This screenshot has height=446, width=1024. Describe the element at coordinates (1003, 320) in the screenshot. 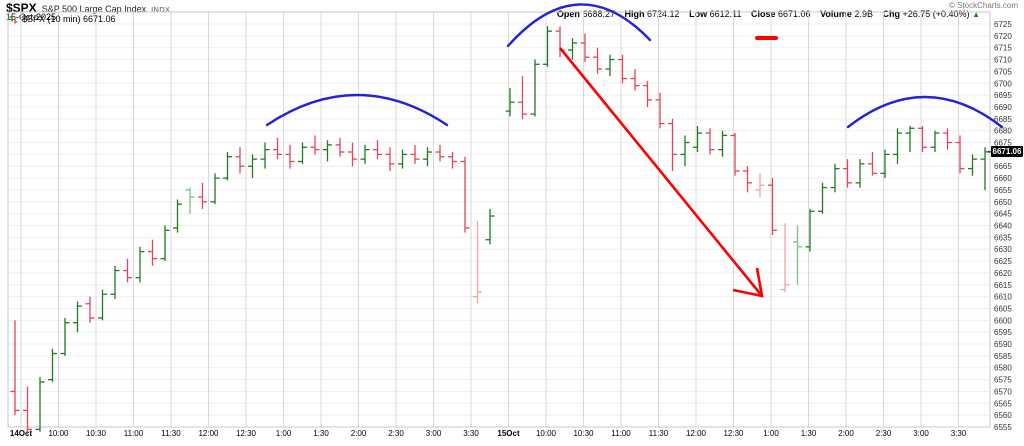

I see `svg-text: 6600` at that location.